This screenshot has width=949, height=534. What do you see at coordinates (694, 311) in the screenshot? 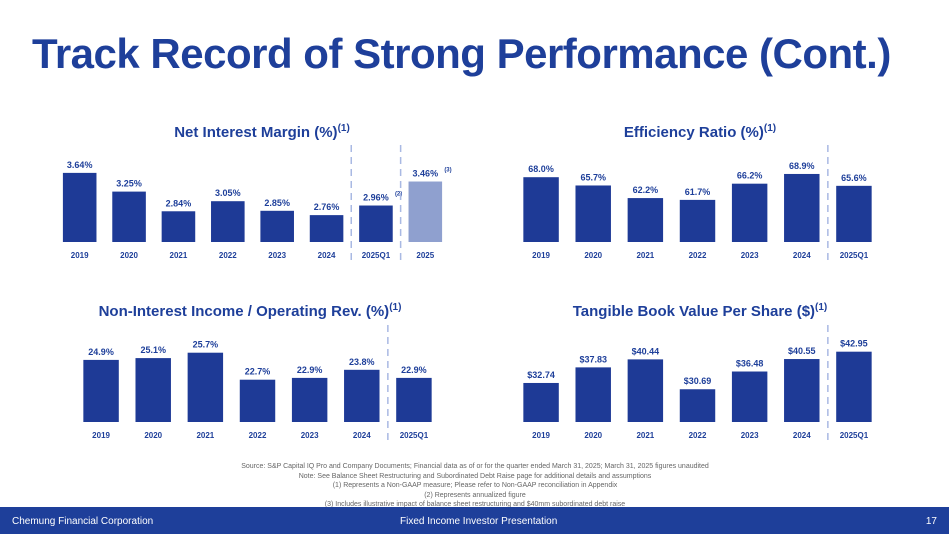
I see `tbv-title-text: Tangible Book Value Per Share ($)` at bounding box center [694, 311].